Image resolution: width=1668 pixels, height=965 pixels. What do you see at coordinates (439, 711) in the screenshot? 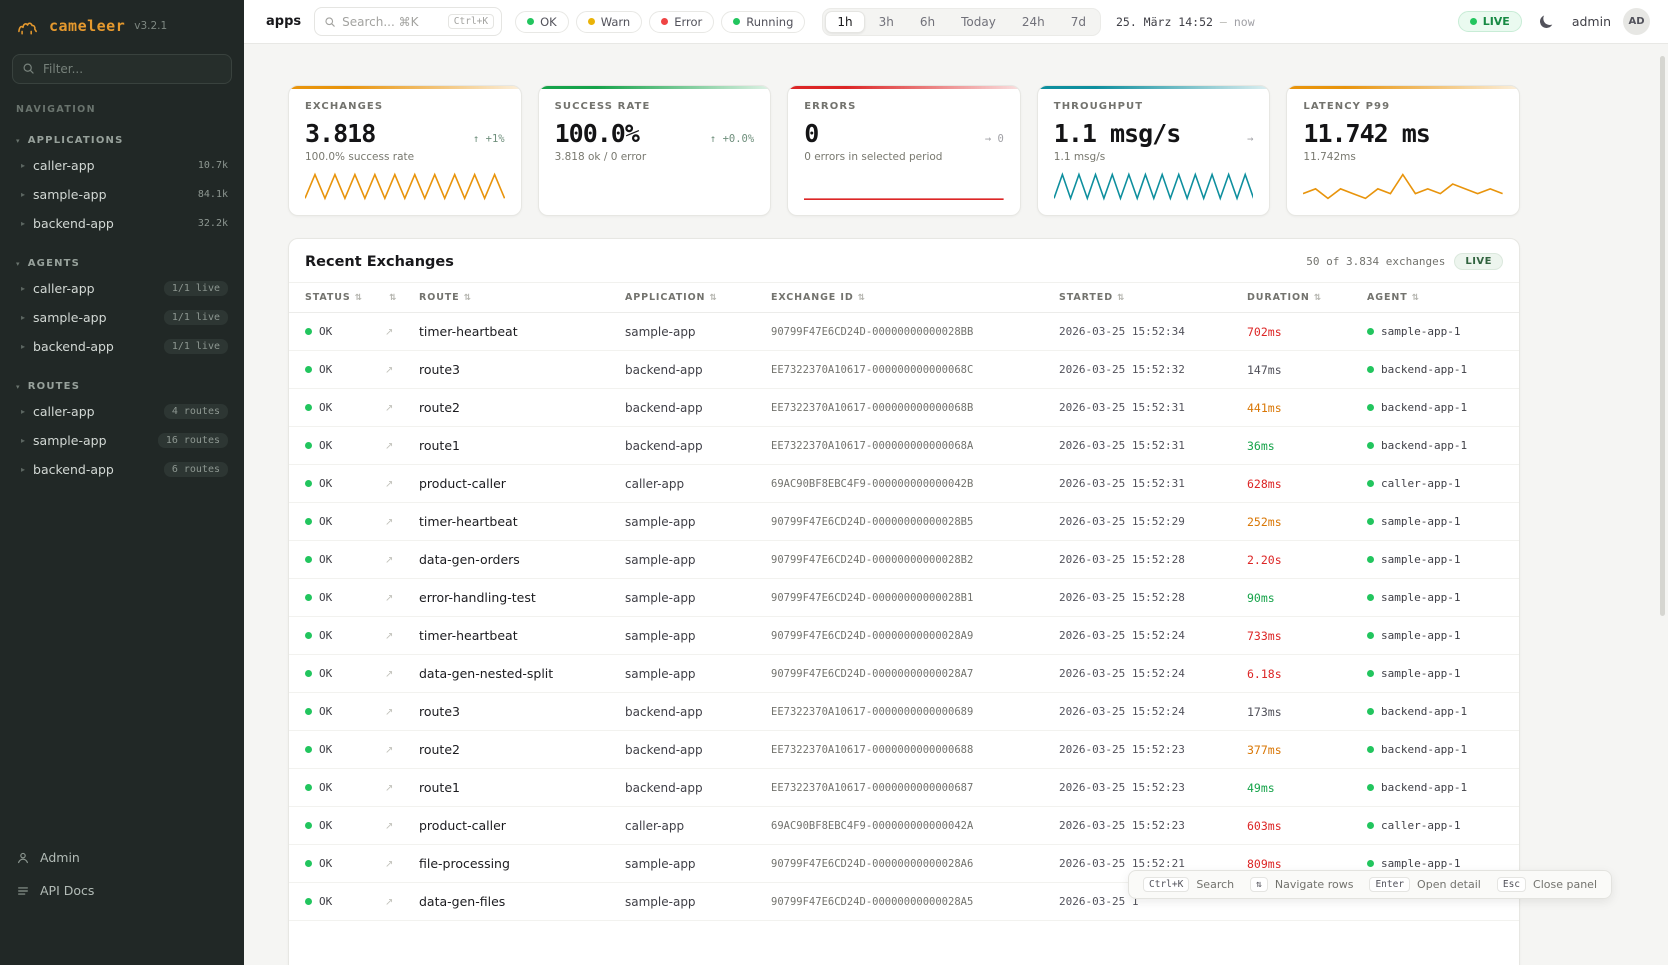
I see `route-cell: route3` at bounding box center [439, 711].